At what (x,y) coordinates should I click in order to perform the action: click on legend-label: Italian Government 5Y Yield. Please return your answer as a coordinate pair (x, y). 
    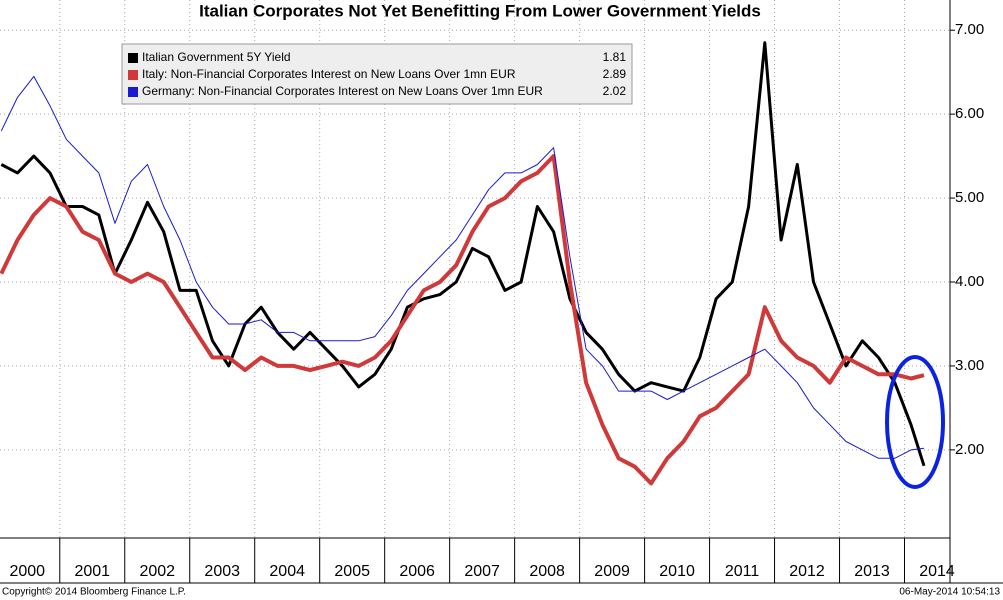
    Looking at the image, I should click on (216, 57).